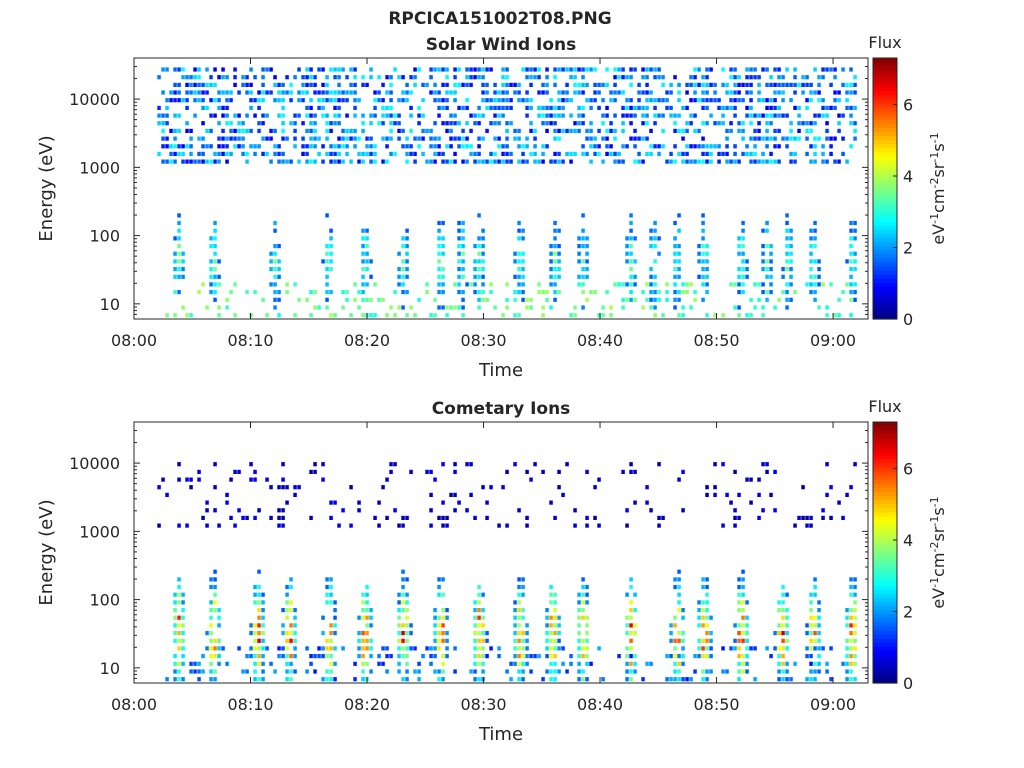 The height and width of the screenshot is (768, 1024). Describe the element at coordinates (250, 340) in the screenshot. I see `x-tick-label: 08:10` at that location.